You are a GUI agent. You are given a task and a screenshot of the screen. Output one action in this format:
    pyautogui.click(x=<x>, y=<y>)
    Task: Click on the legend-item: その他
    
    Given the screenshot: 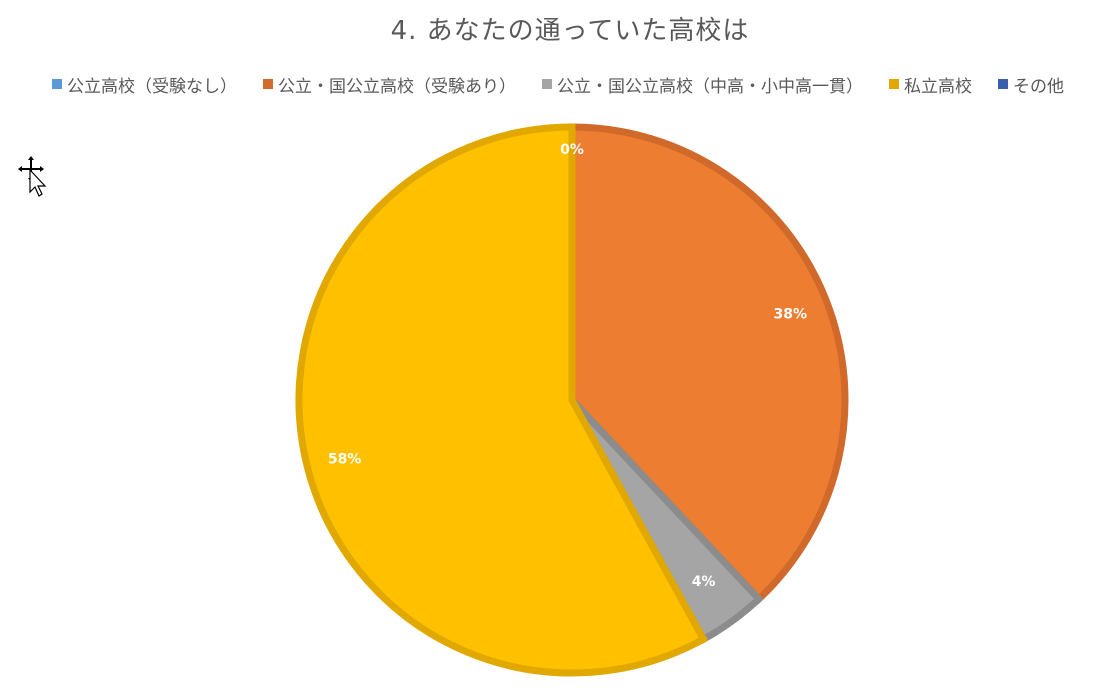 What is the action you would take?
    pyautogui.click(x=1031, y=84)
    